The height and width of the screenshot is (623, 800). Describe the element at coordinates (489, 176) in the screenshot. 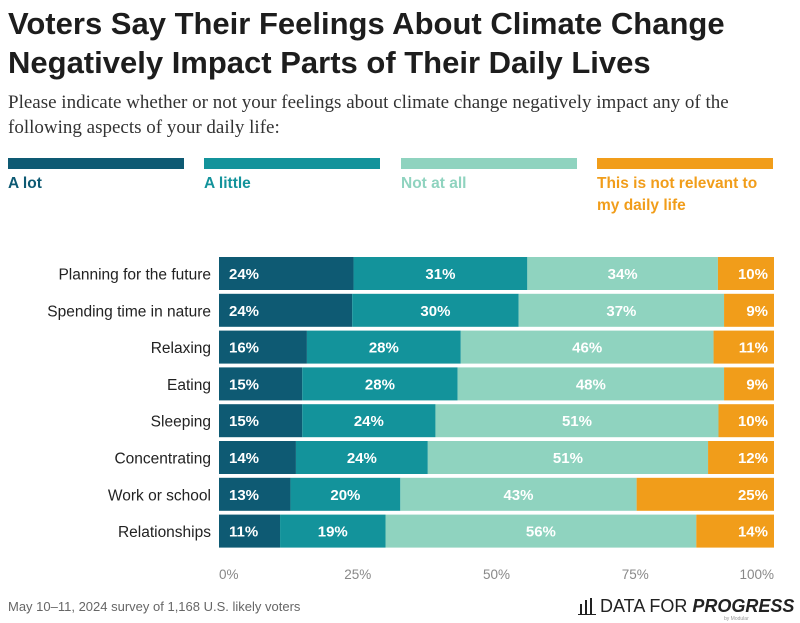

I see `legend-item: Not at all` at that location.